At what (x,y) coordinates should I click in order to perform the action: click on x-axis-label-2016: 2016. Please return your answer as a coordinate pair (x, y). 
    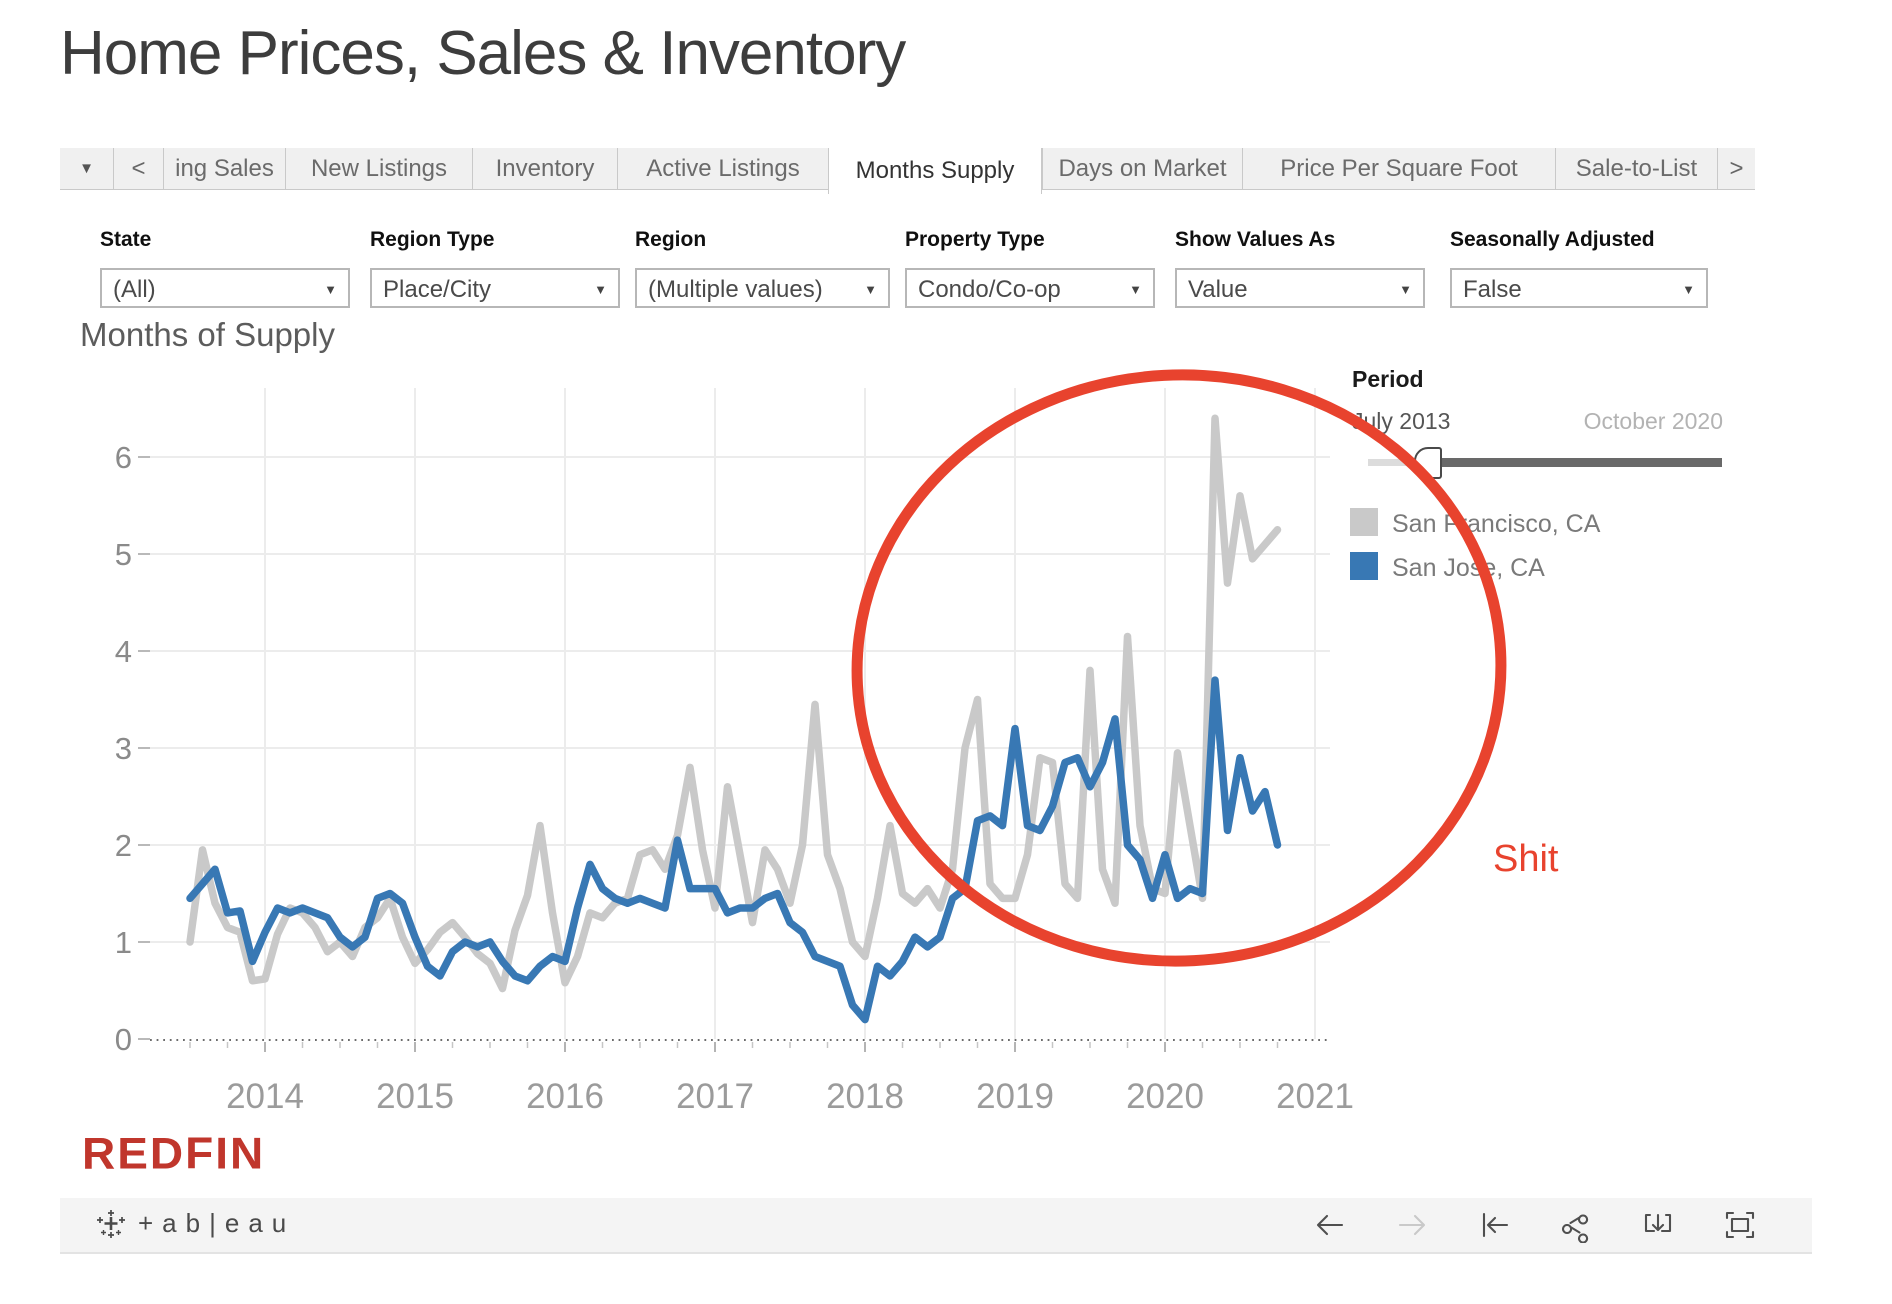
    Looking at the image, I should click on (565, 1096).